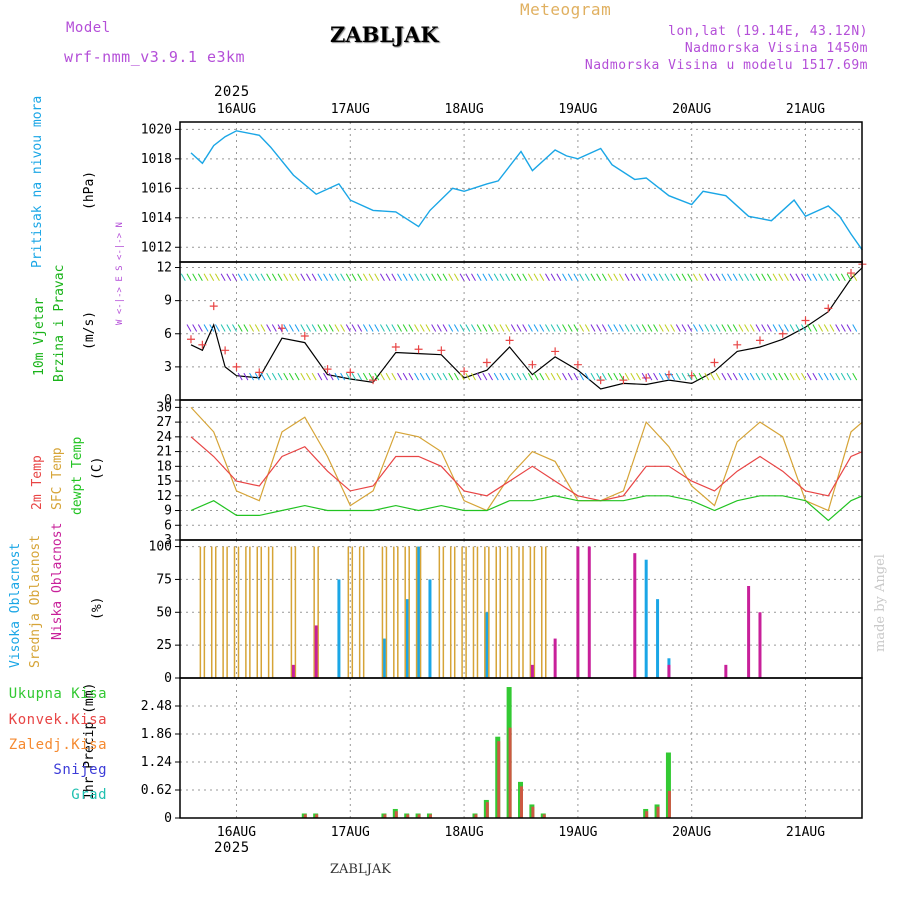 This screenshot has width=900, height=900. I want to click on date-label-bottom: 16AUG, so click(236, 832).